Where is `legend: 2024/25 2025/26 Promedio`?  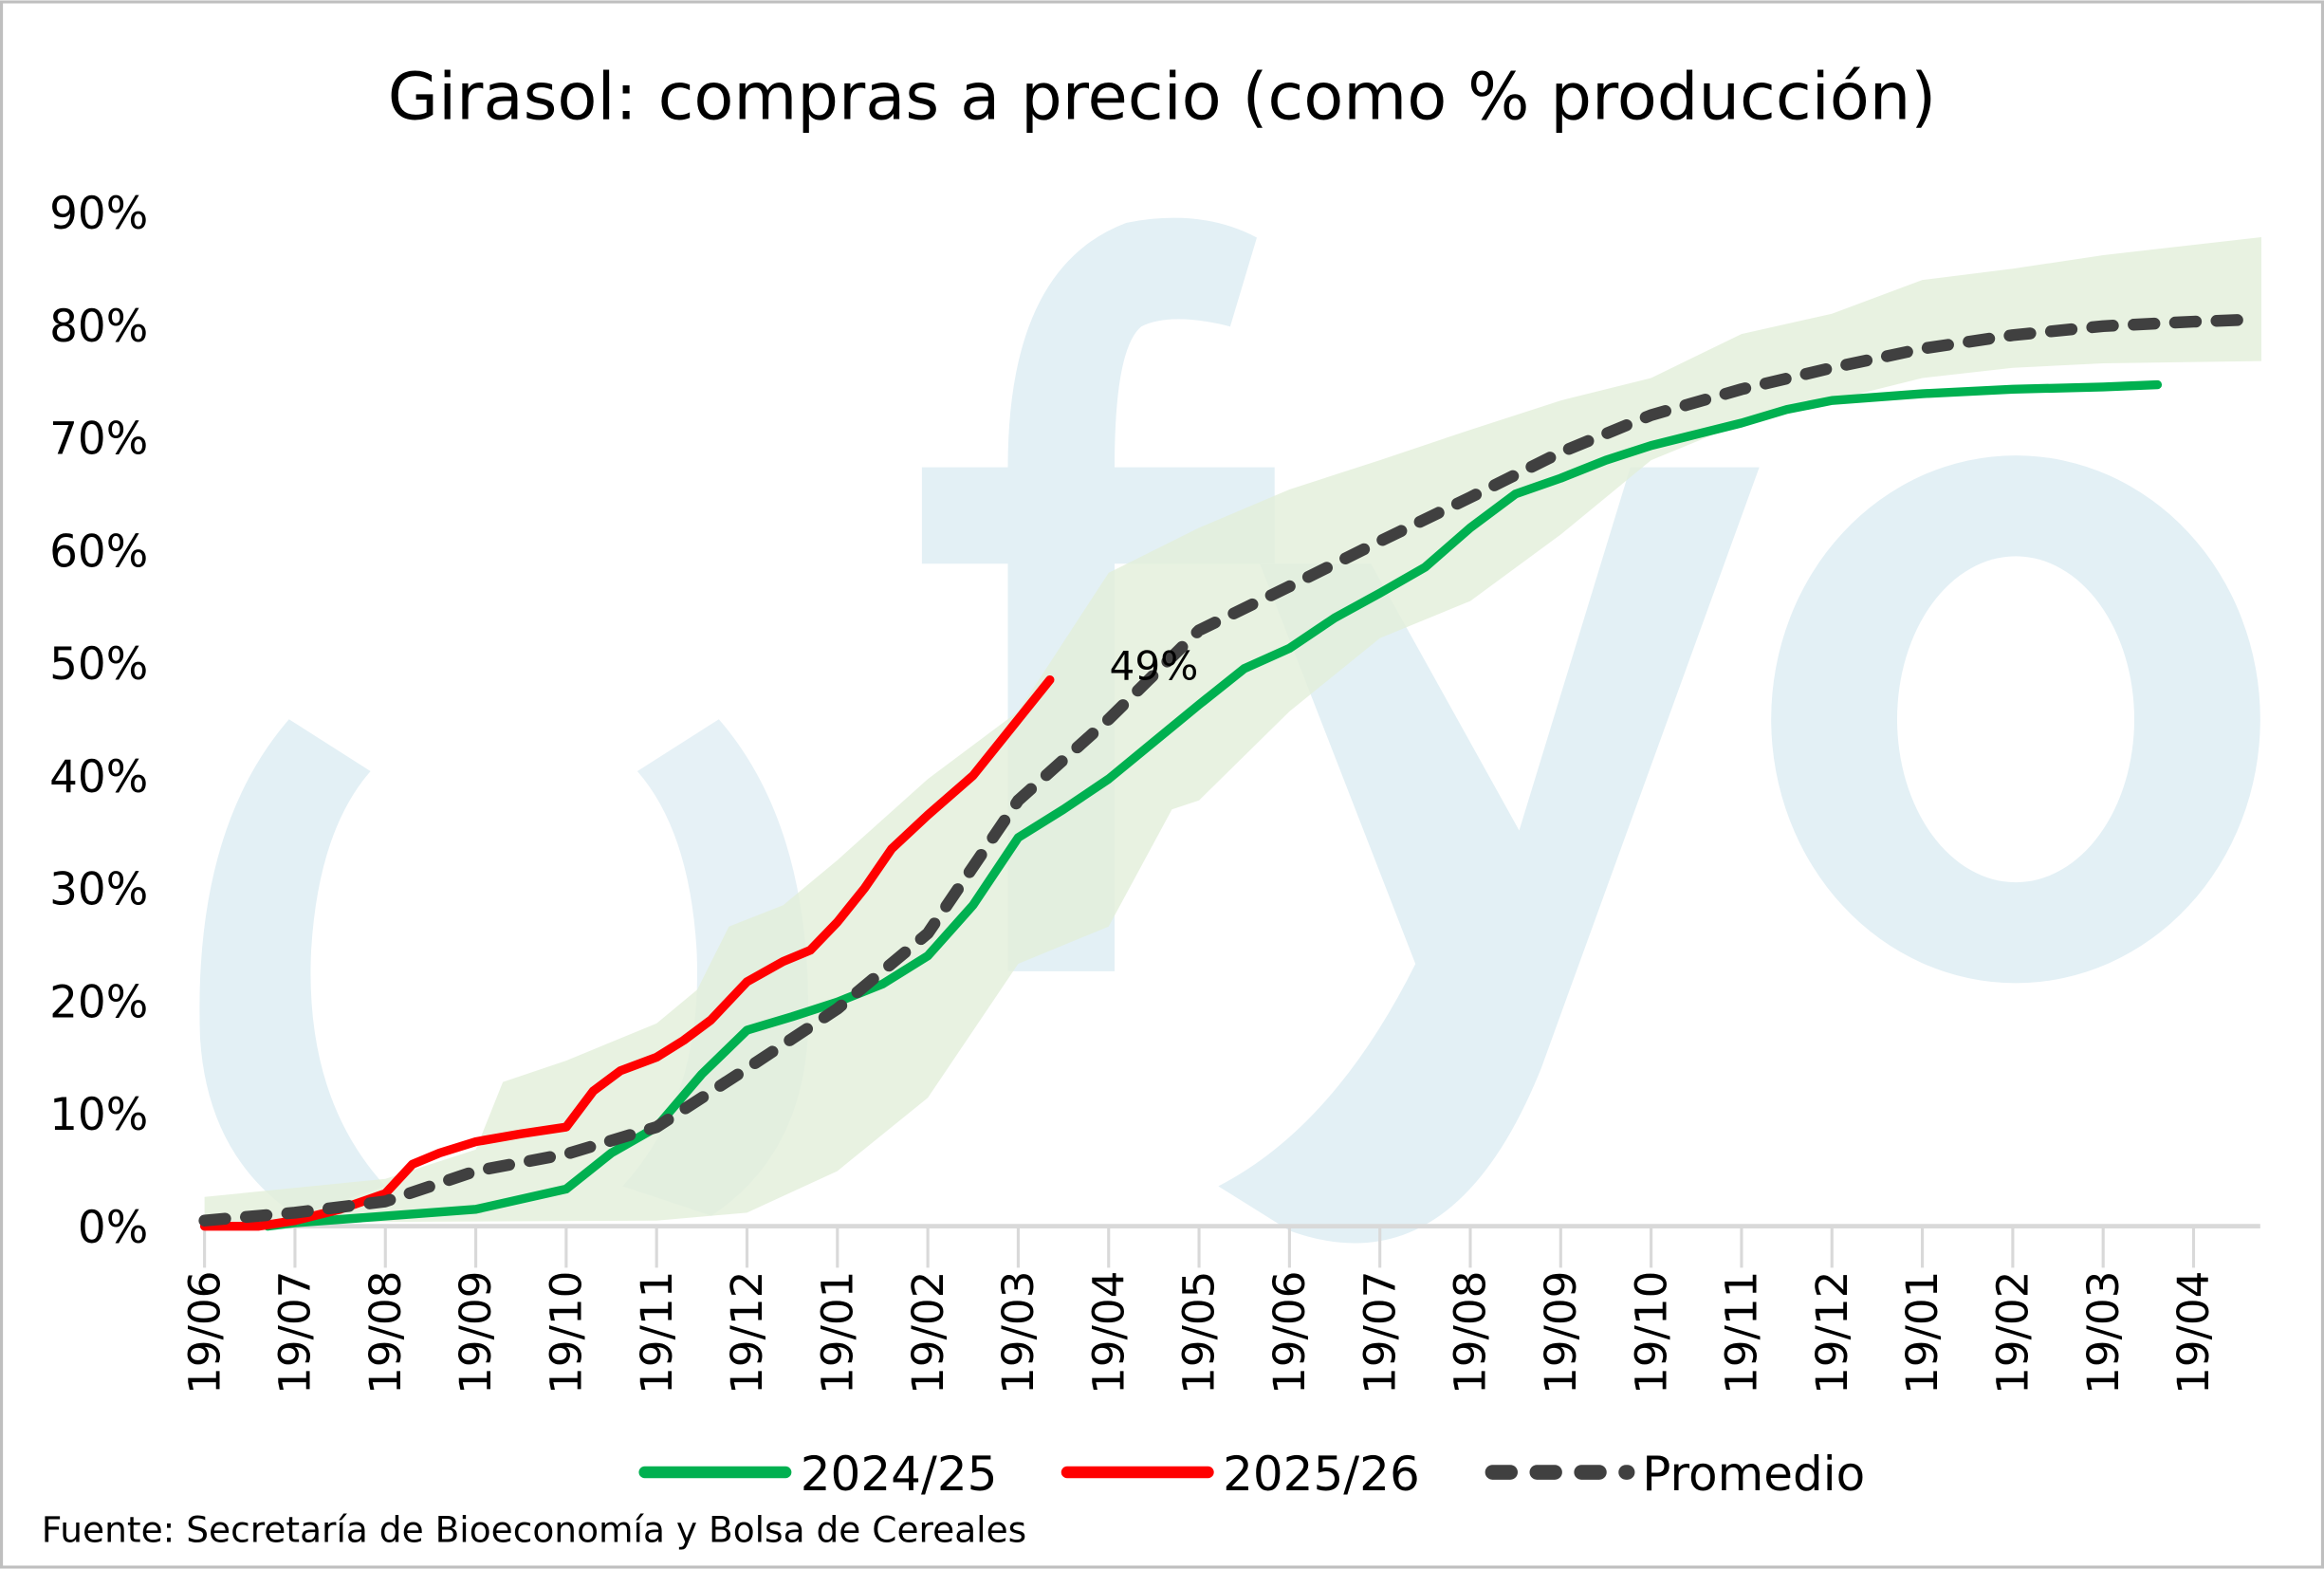 legend: 2024/25 2025/26 Promedio is located at coordinates (1251, 1474).